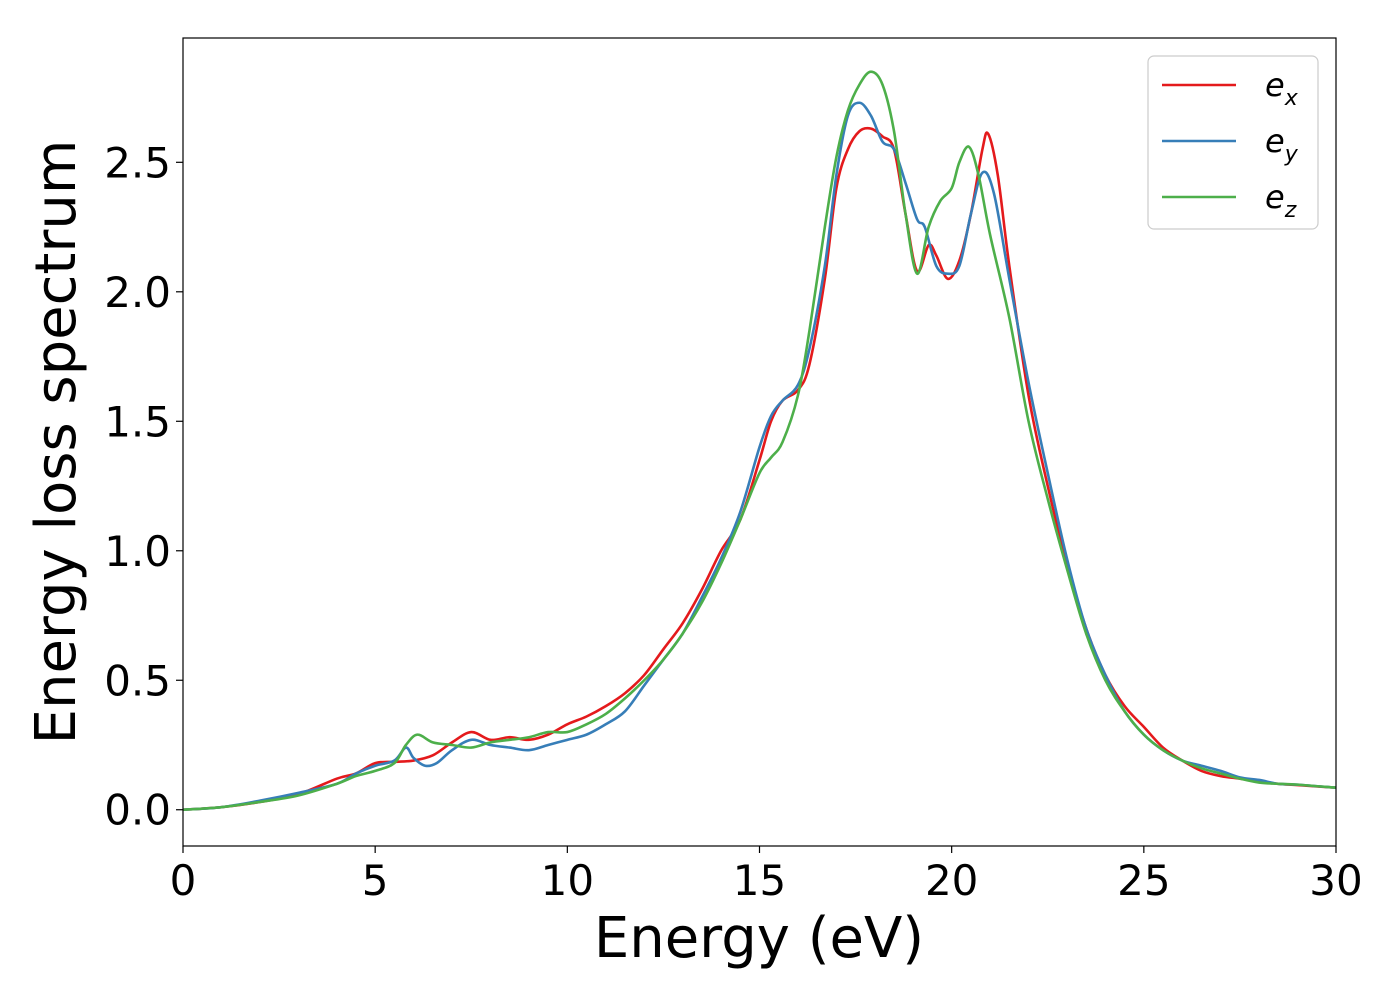 The width and height of the screenshot is (1400, 1000). Describe the element at coordinates (951, 880) in the screenshot. I see `x-tick-label: 20` at that location.